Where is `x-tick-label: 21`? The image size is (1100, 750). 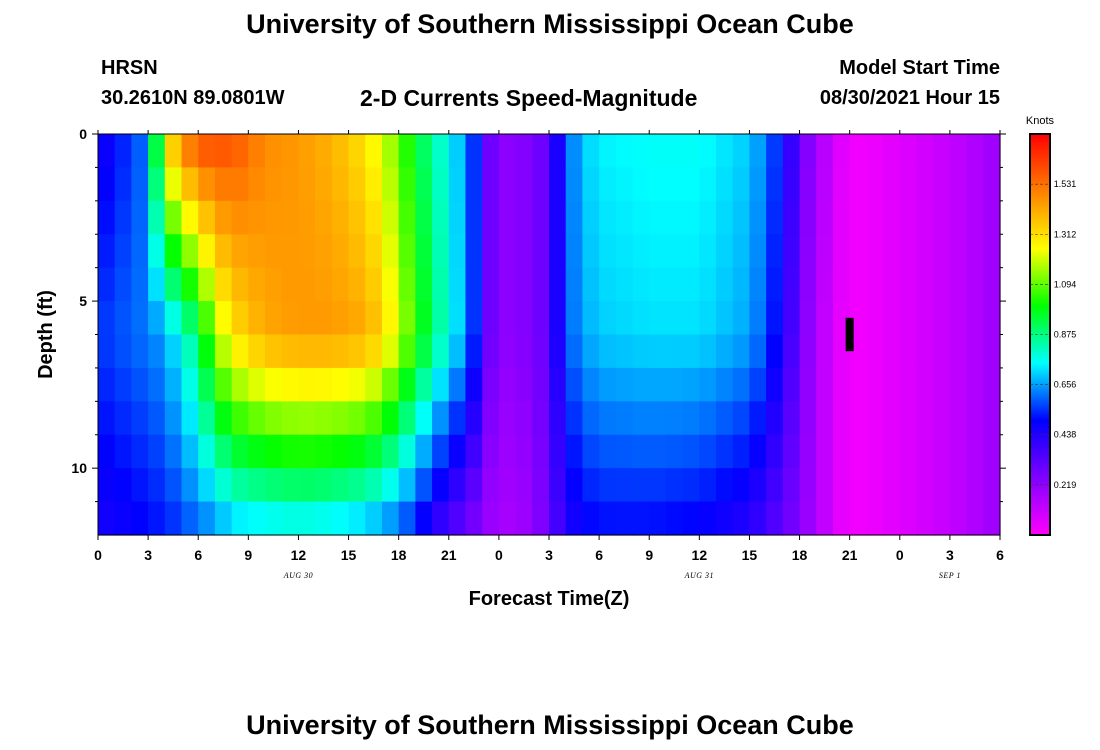
x-tick-label: 21 is located at coordinates (449, 555).